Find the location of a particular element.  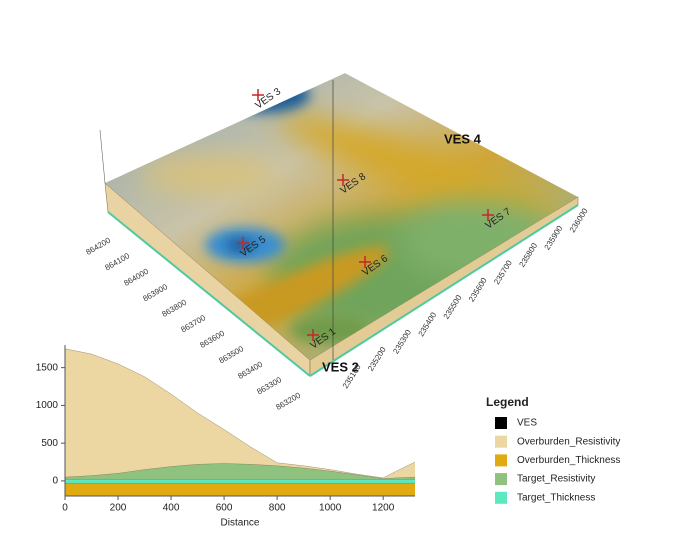

legend-title: Legend is located at coordinates (507, 402).